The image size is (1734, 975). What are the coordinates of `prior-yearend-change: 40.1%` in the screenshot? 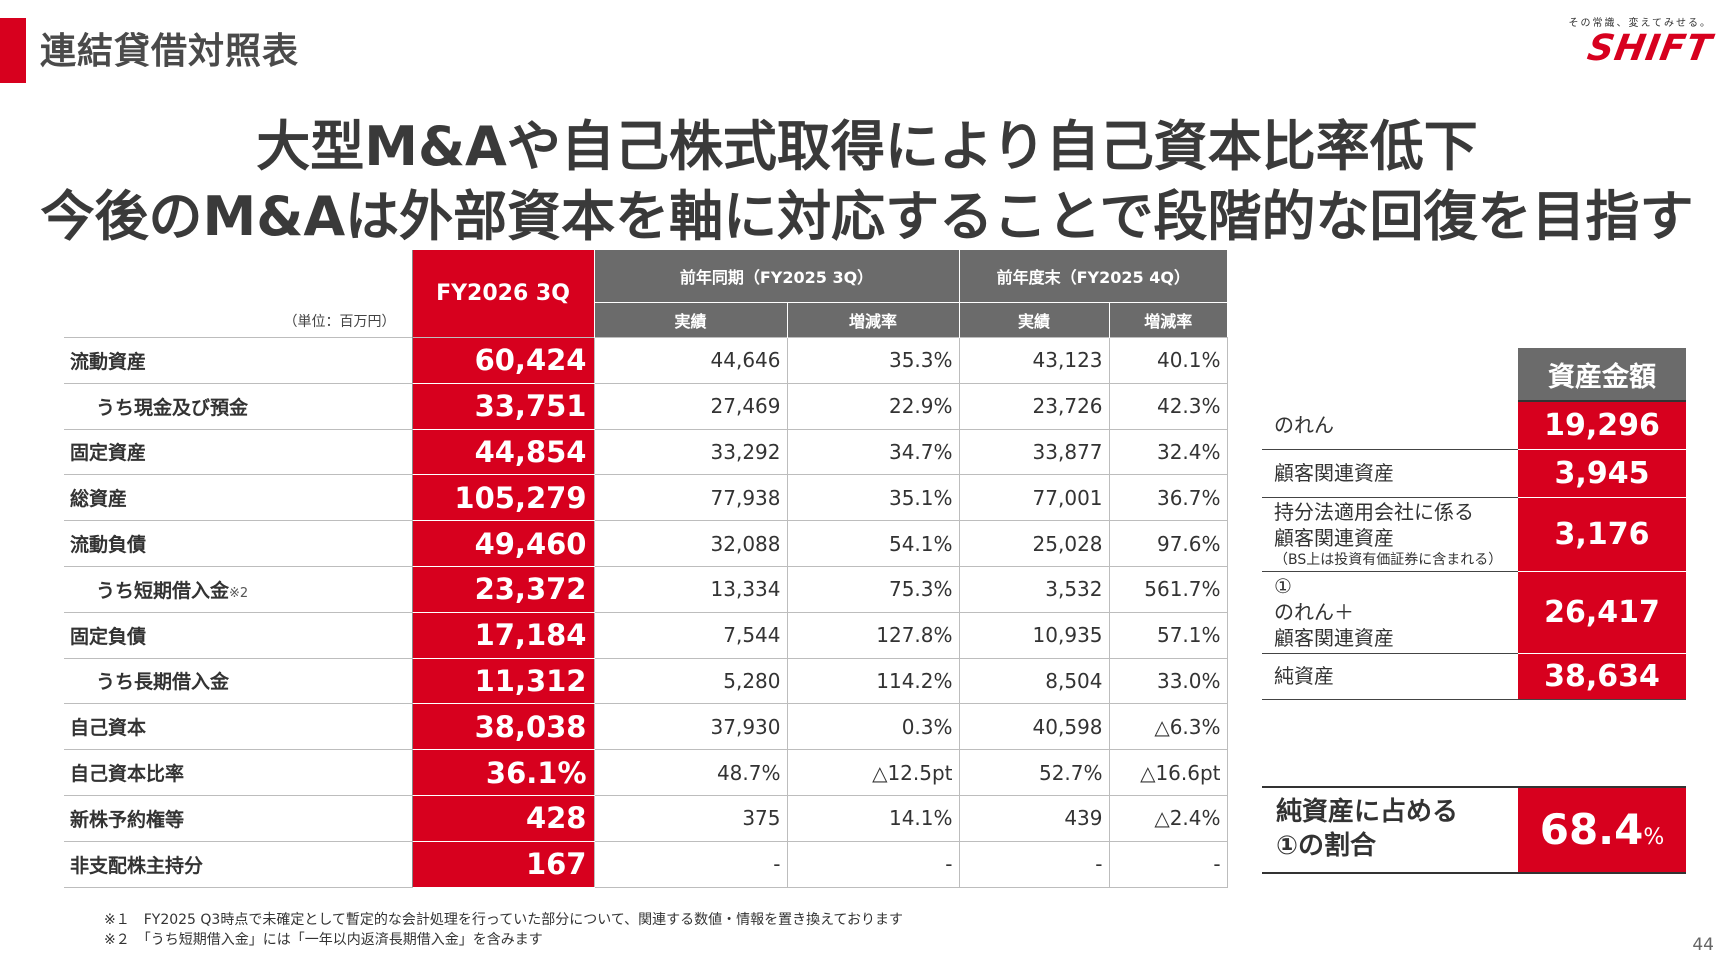 It's located at (1168, 360).